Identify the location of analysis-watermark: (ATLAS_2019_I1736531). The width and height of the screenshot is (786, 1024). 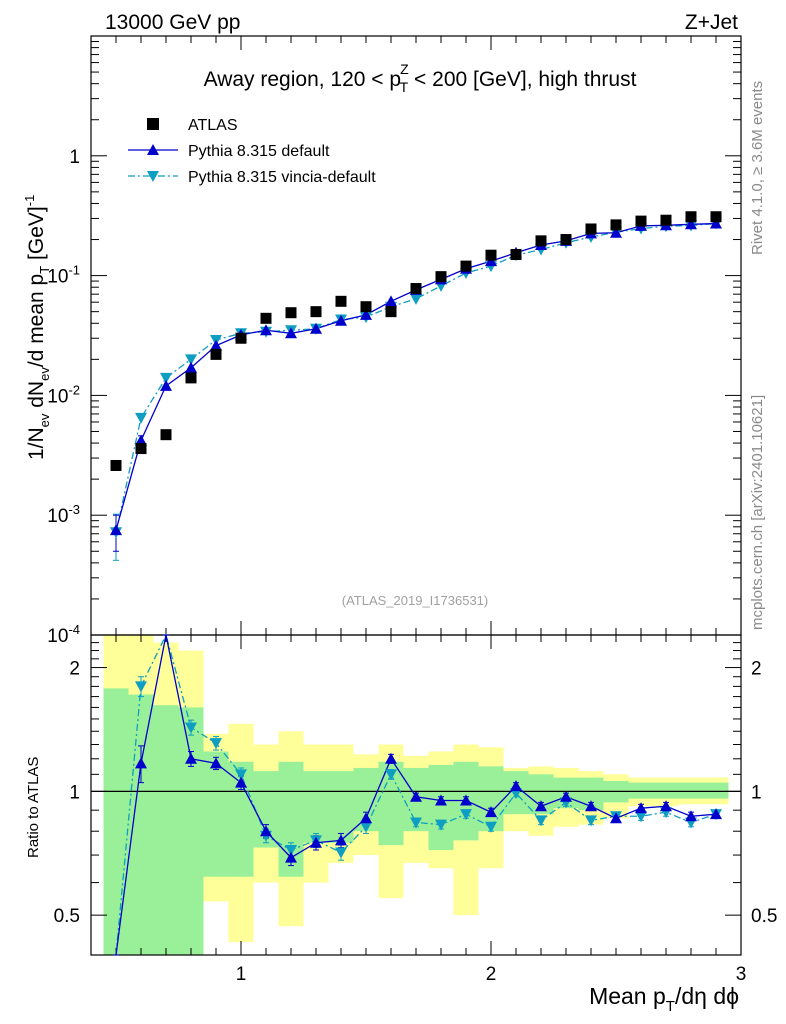
(415, 600).